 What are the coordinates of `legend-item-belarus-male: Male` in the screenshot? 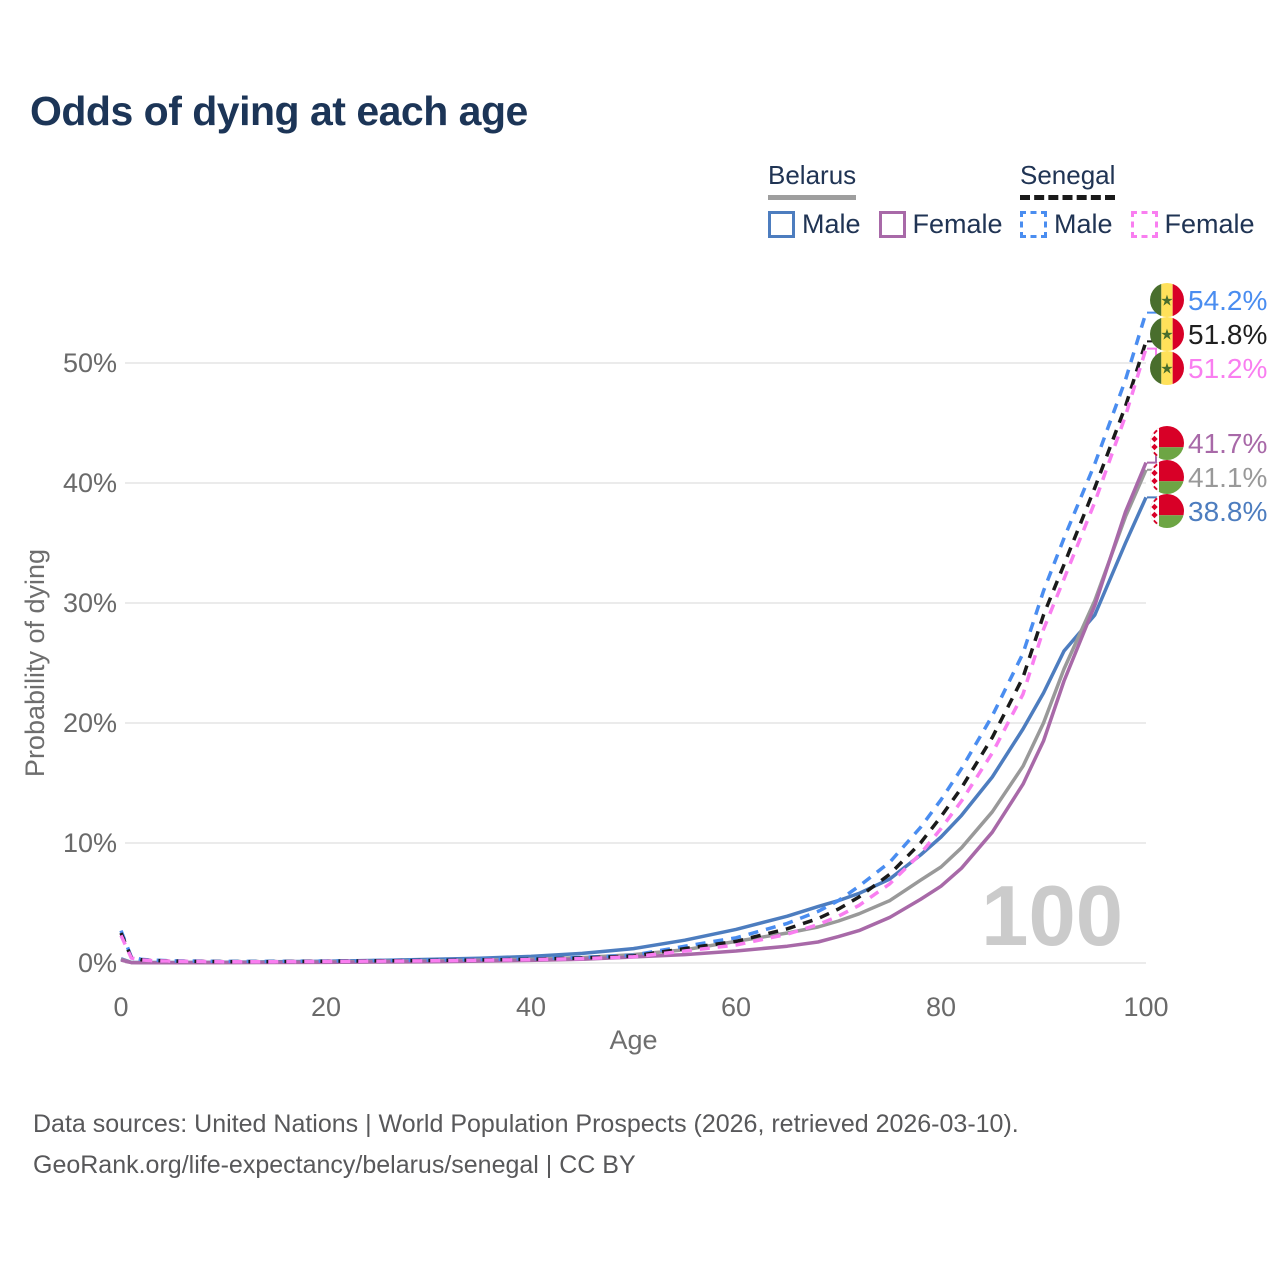 It's located at (814, 224).